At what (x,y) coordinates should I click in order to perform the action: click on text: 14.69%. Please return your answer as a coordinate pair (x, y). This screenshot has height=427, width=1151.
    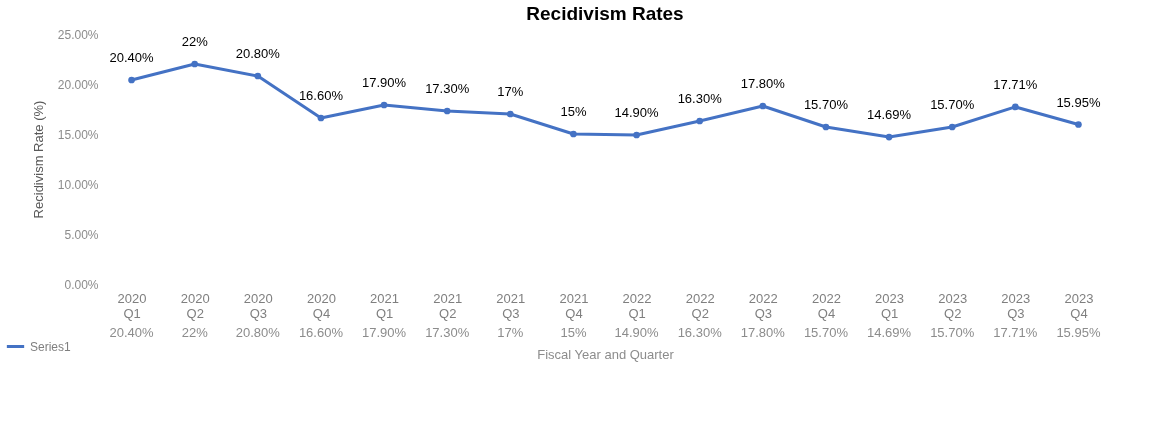
    Looking at the image, I should click on (889, 115).